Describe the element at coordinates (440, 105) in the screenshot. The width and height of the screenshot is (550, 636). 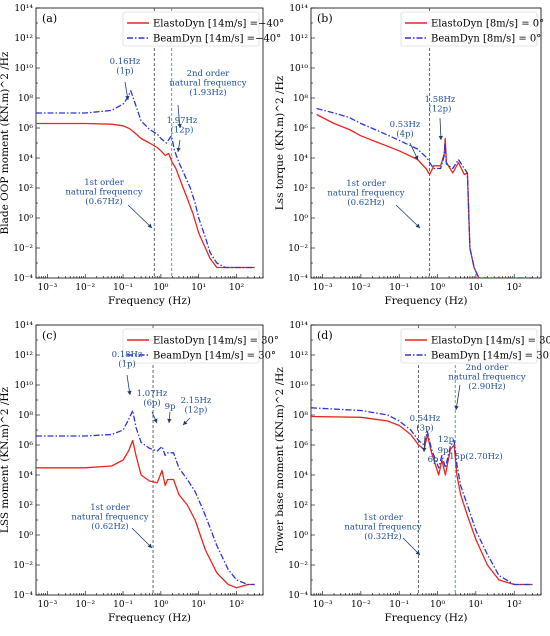
I see `annotation-label: 1.58Hz (12p)` at that location.